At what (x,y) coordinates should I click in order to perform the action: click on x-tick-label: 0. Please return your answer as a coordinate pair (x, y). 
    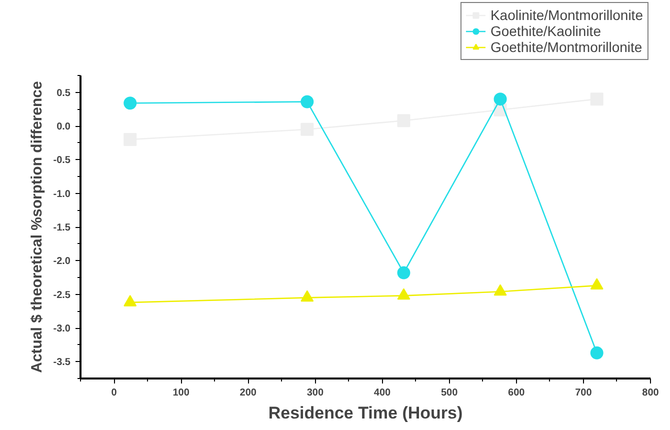
    Looking at the image, I should click on (114, 393).